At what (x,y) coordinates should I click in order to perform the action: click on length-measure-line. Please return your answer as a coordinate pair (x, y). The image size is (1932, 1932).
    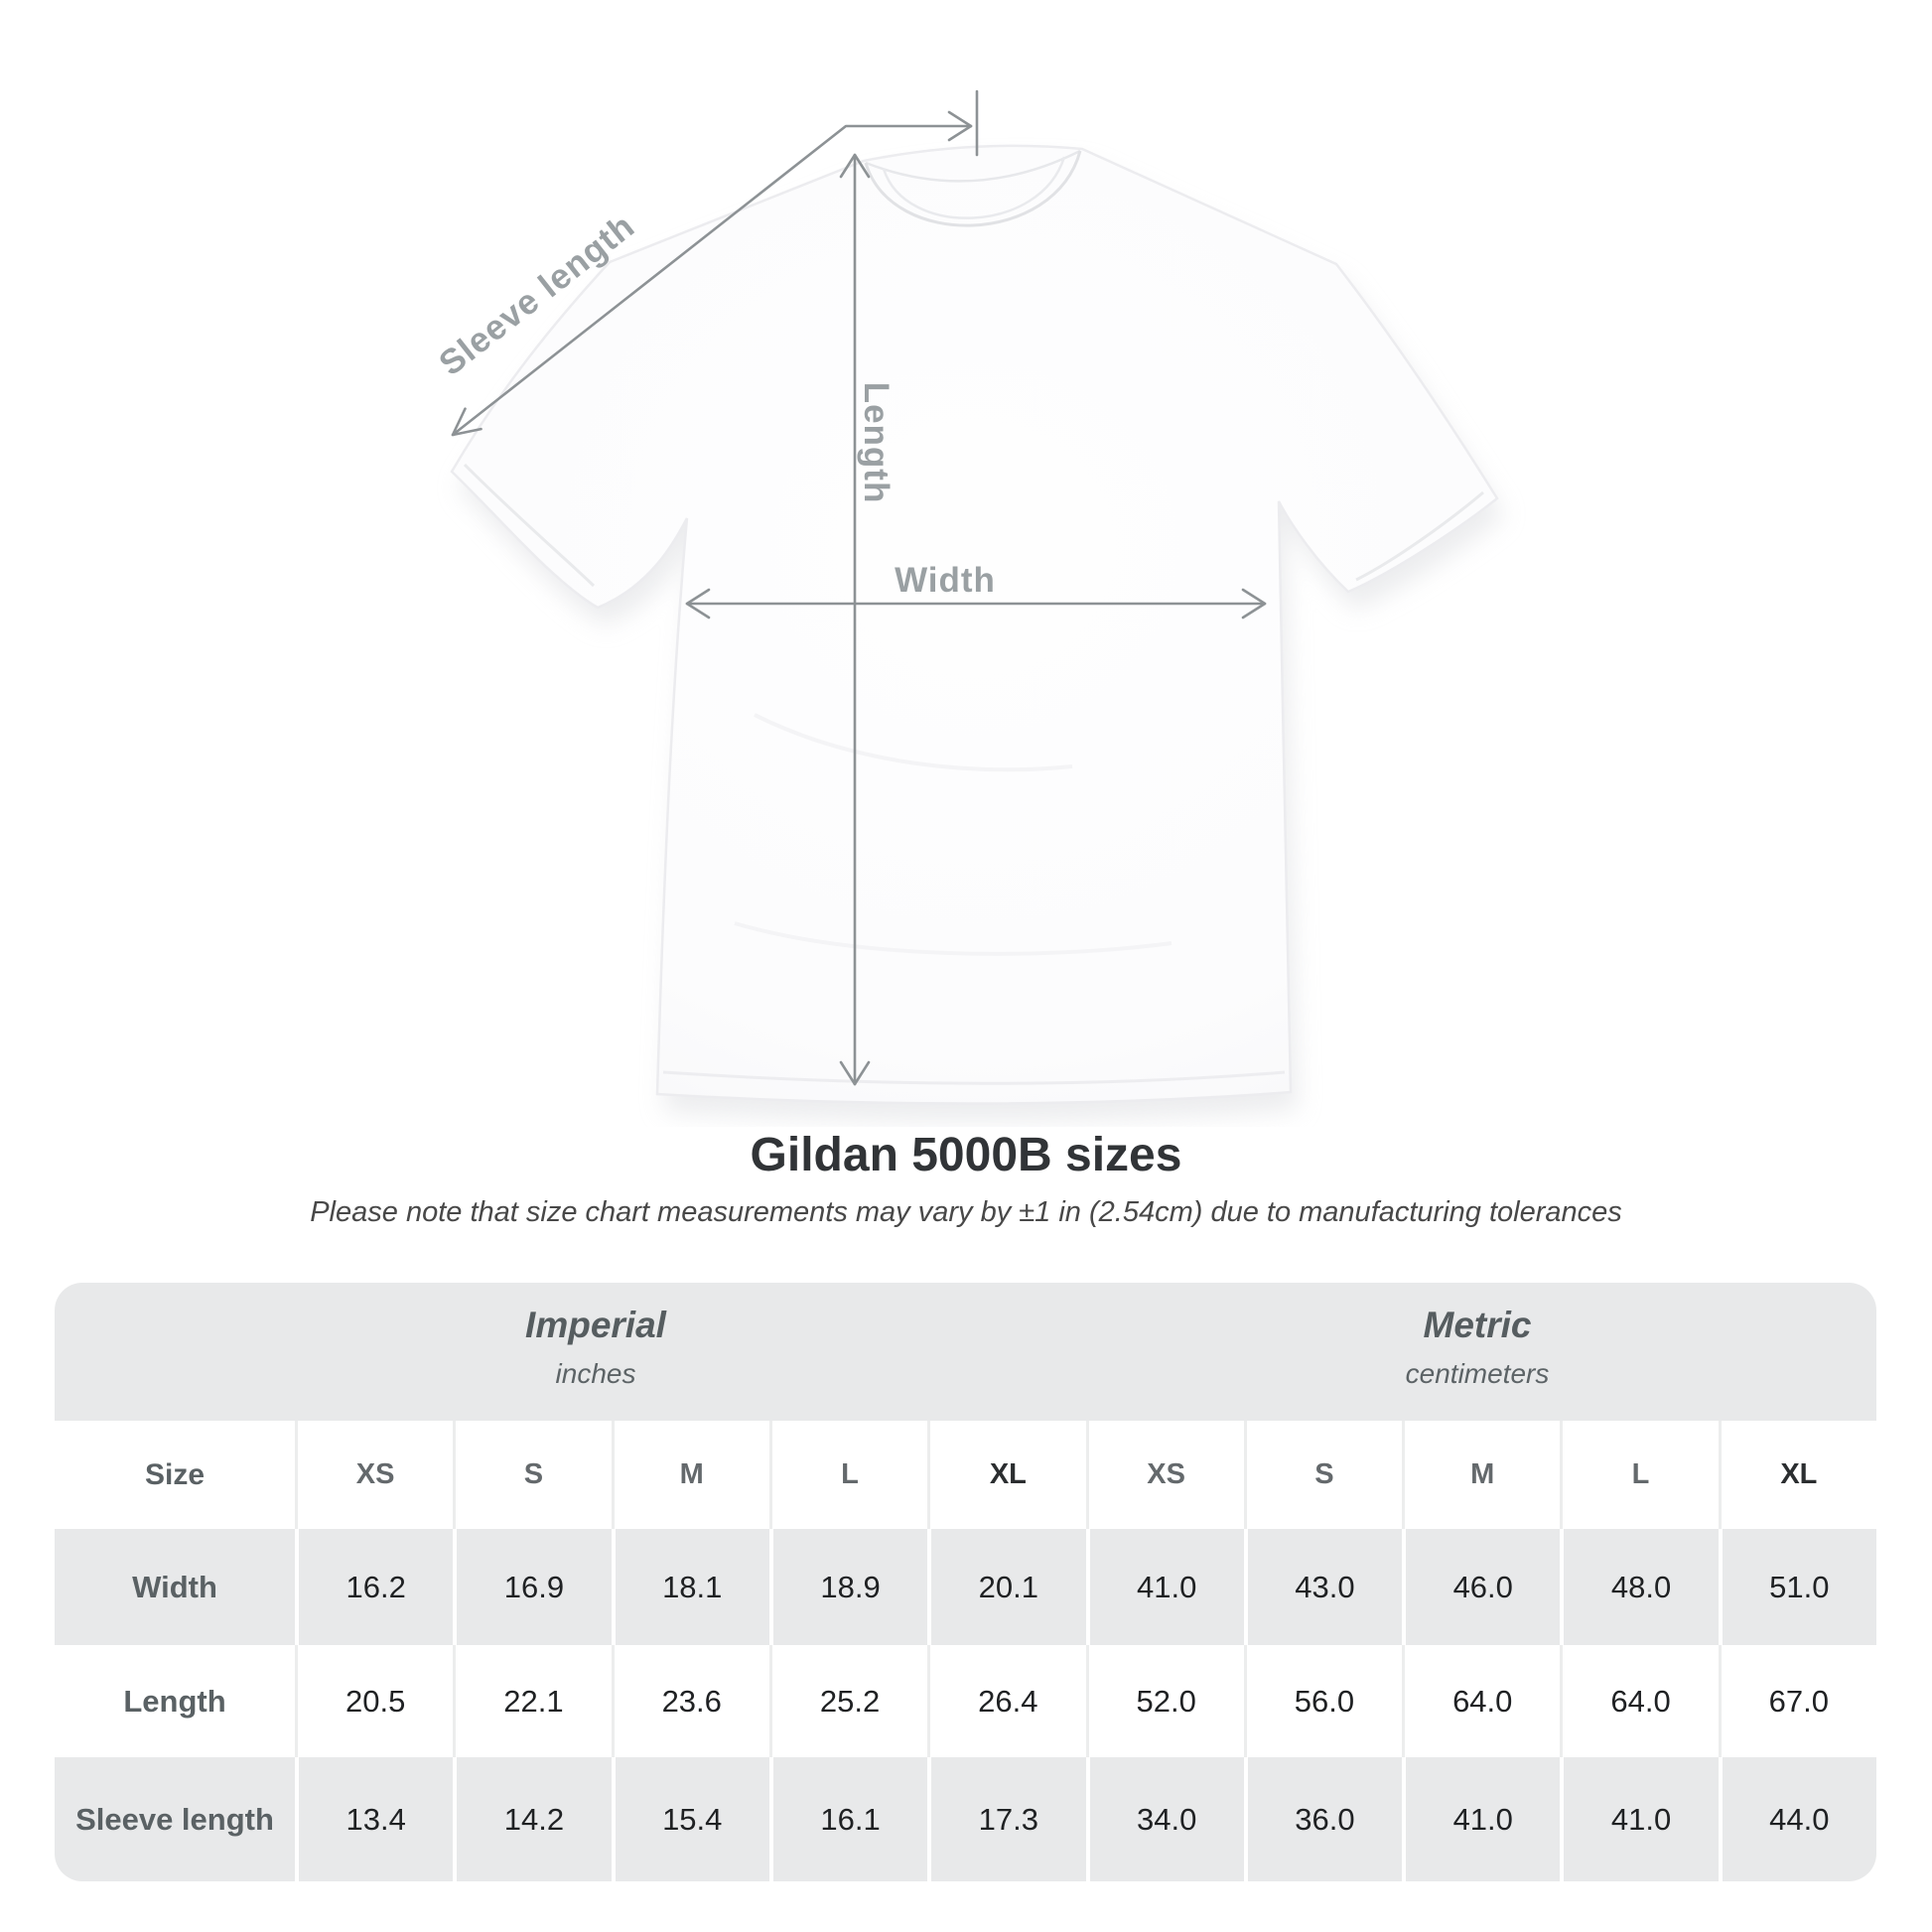
    Looking at the image, I should click on (855, 619).